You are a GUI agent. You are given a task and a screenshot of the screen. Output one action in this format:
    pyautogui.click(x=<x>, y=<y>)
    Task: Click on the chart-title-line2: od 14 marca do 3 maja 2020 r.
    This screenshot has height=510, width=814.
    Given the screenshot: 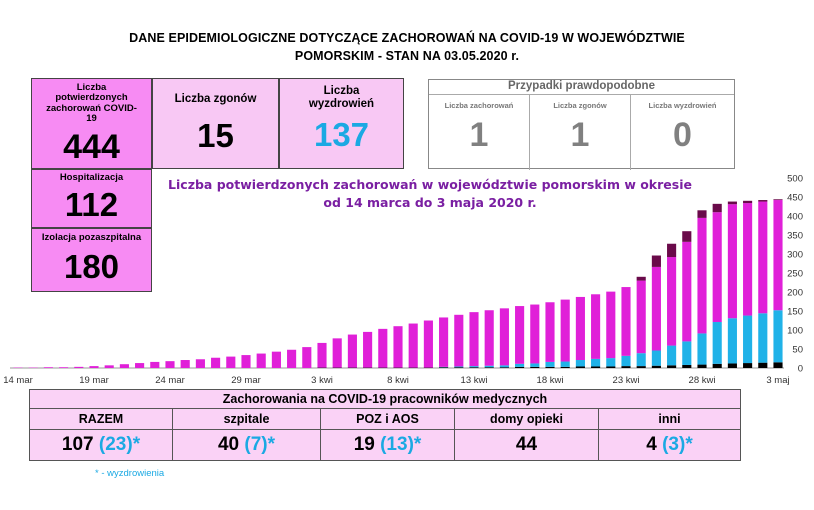 What is the action you would take?
    pyautogui.click(x=430, y=202)
    